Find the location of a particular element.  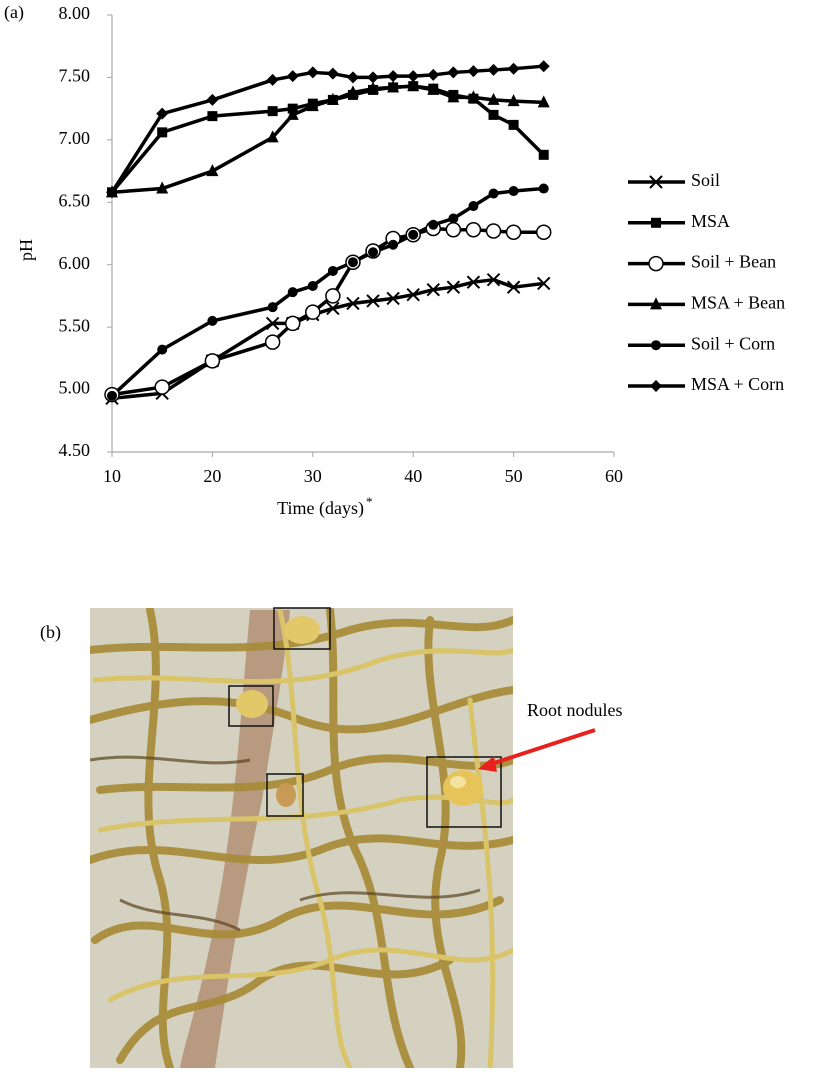

x-axis-label-superscript: * is located at coordinates (369, 501).